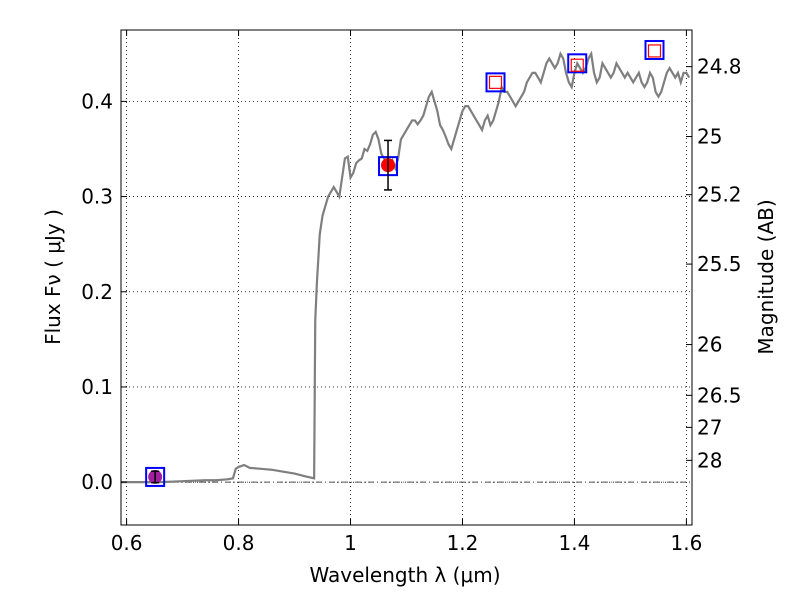  Describe the element at coordinates (350, 543) in the screenshot. I see `x-tick-label: 1` at that location.